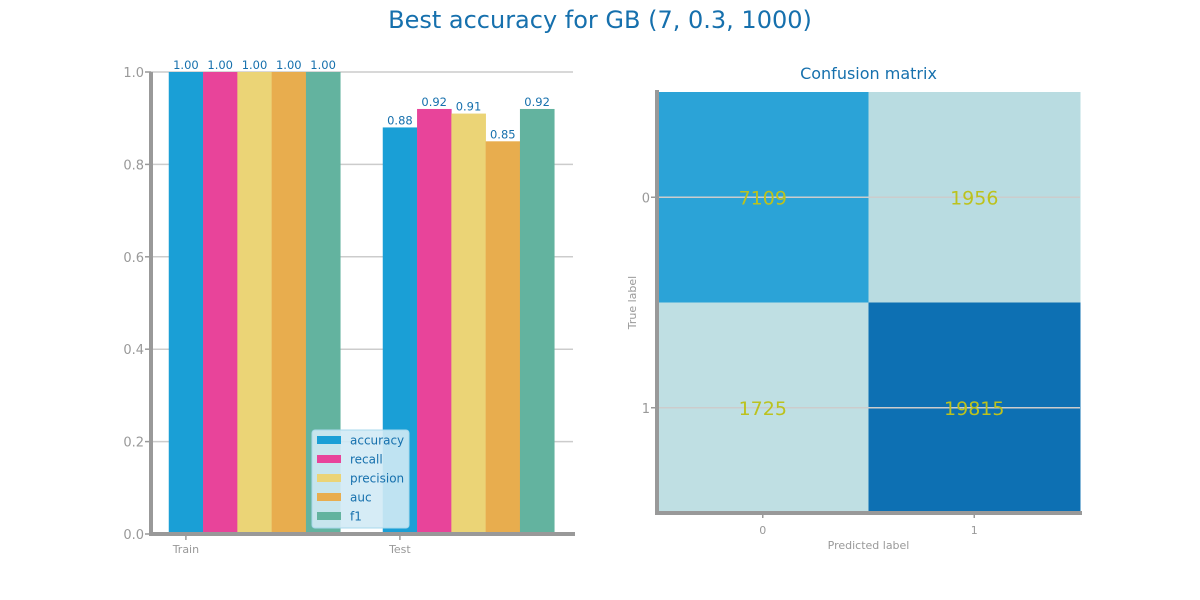 The image size is (1200, 600). I want to click on cm-y-tick-label: 1, so click(646, 409).